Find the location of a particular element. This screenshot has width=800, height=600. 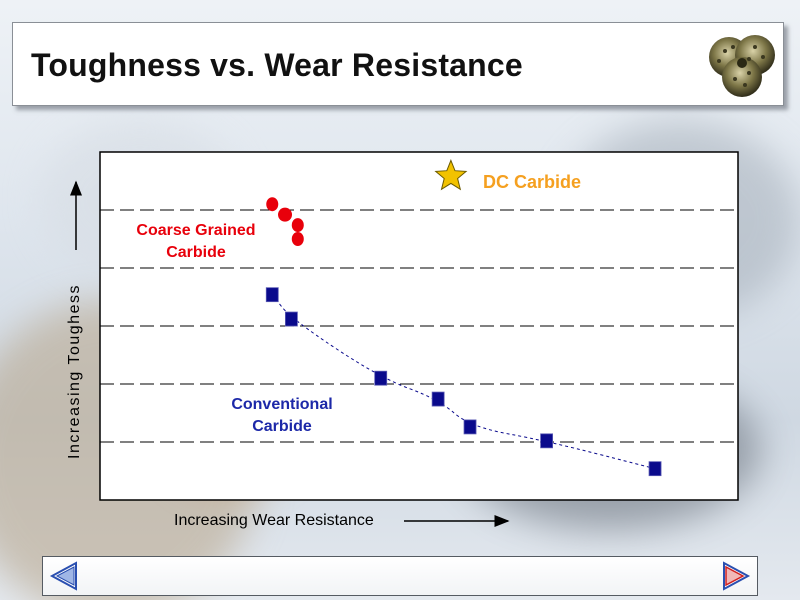

x-axis-label: Increasing Wear Resistance is located at coordinates (274, 520).